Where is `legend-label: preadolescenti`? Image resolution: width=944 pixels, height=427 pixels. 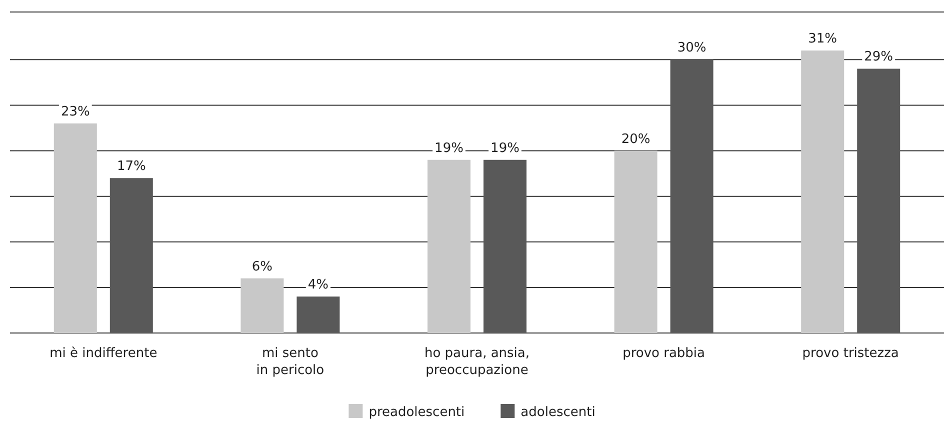
legend-label: preadolescenti is located at coordinates (416, 412).